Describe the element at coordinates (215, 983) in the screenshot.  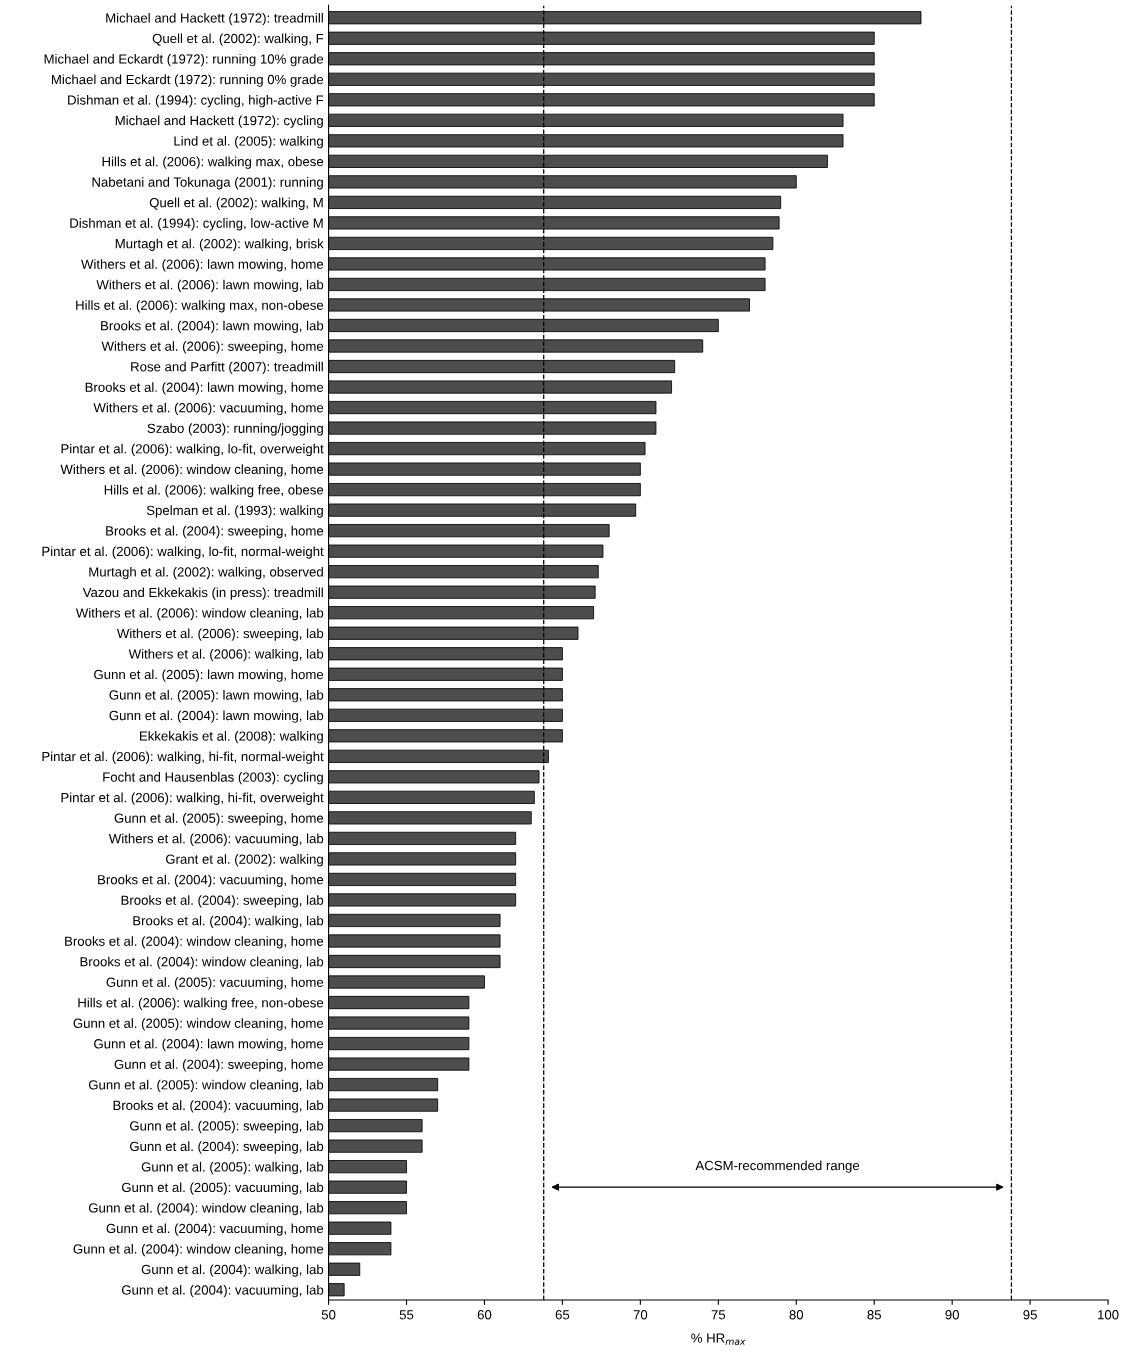
I see `y-tick-label: Gunn et al. (2005): vacuuming, home` at that location.